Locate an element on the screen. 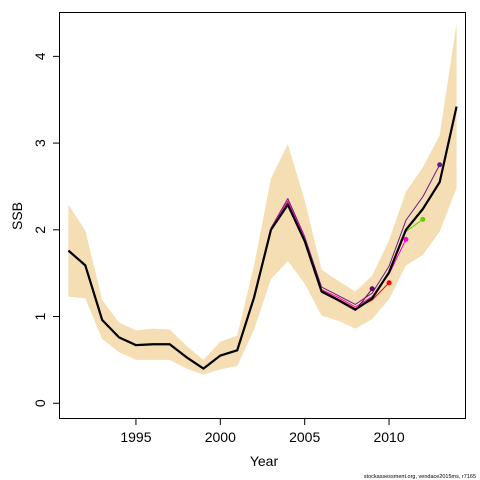 This screenshot has height=480, width=480. y-tick-label-1: 1 is located at coordinates (40, 316).